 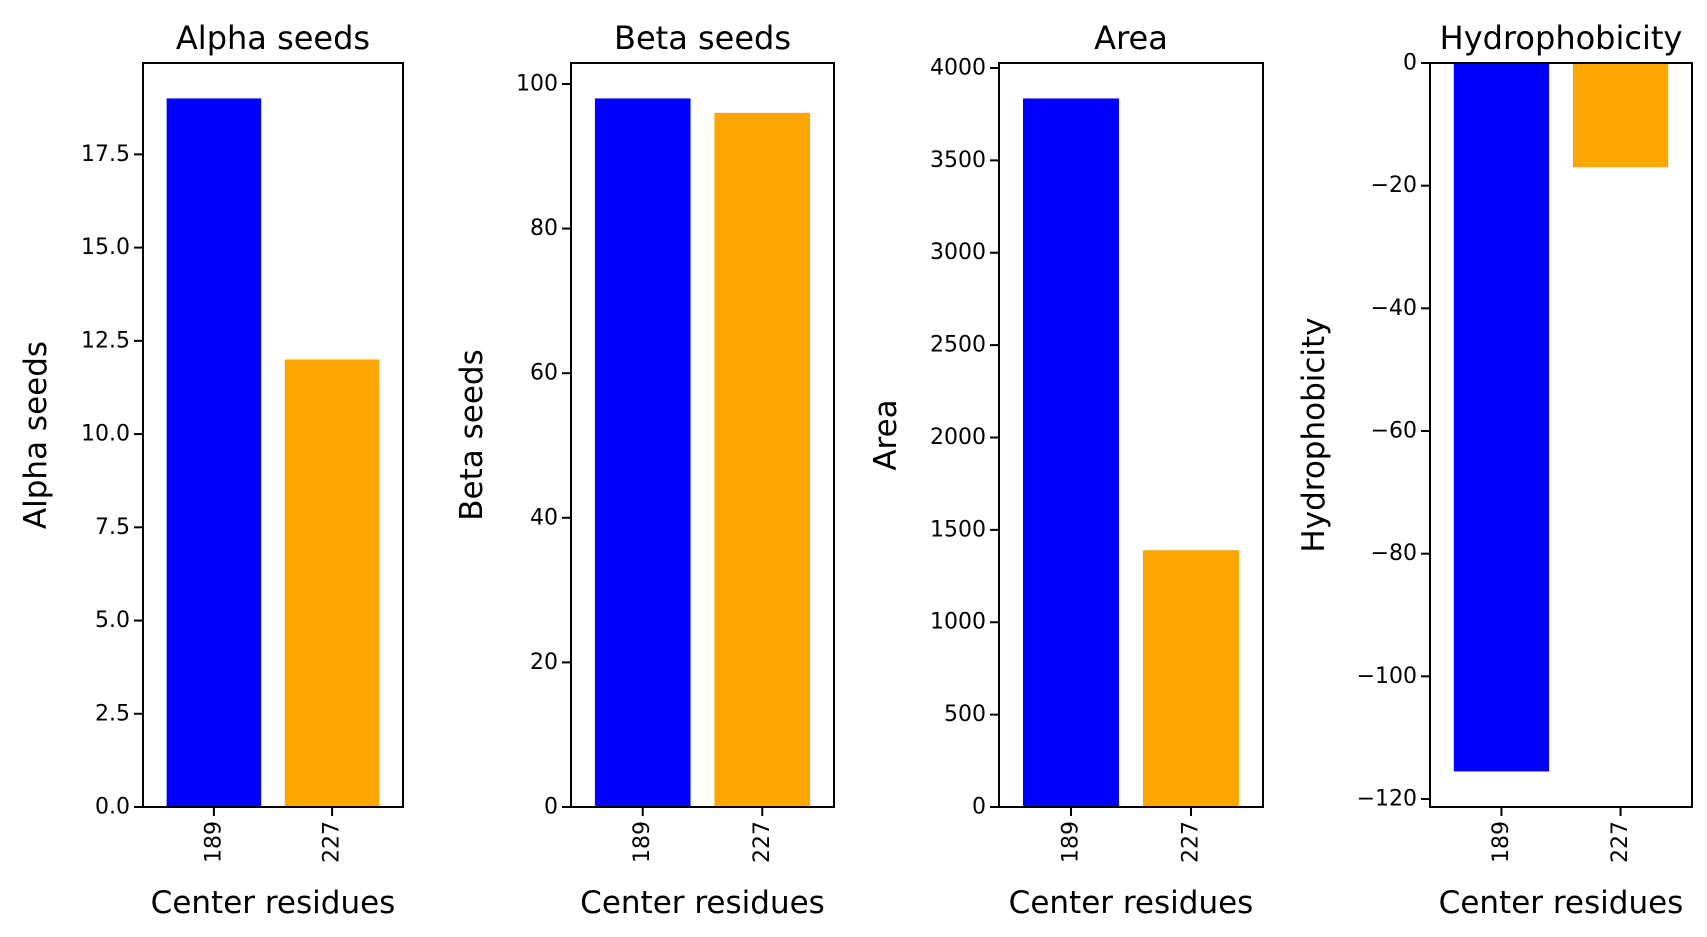 I want to click on panel-3-ytick-label: 1000, so click(x=958, y=622).